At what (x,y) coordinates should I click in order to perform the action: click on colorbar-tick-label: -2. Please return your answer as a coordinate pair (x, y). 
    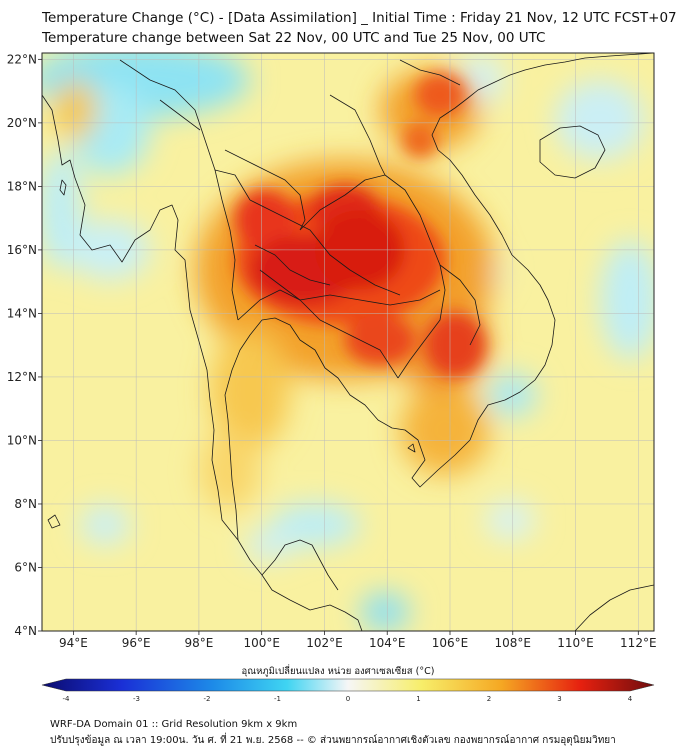
    Looking at the image, I should click on (207, 699).